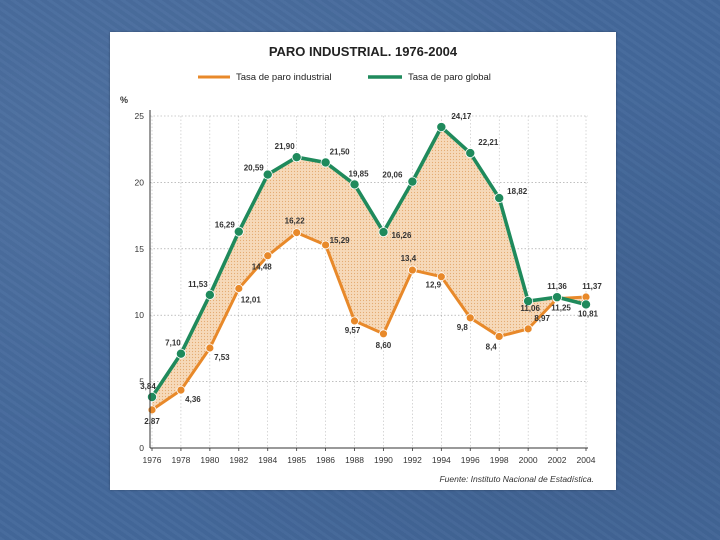  What do you see at coordinates (449, 77) in the screenshot?
I see `legend-label-global: Tasa de paro global` at bounding box center [449, 77].